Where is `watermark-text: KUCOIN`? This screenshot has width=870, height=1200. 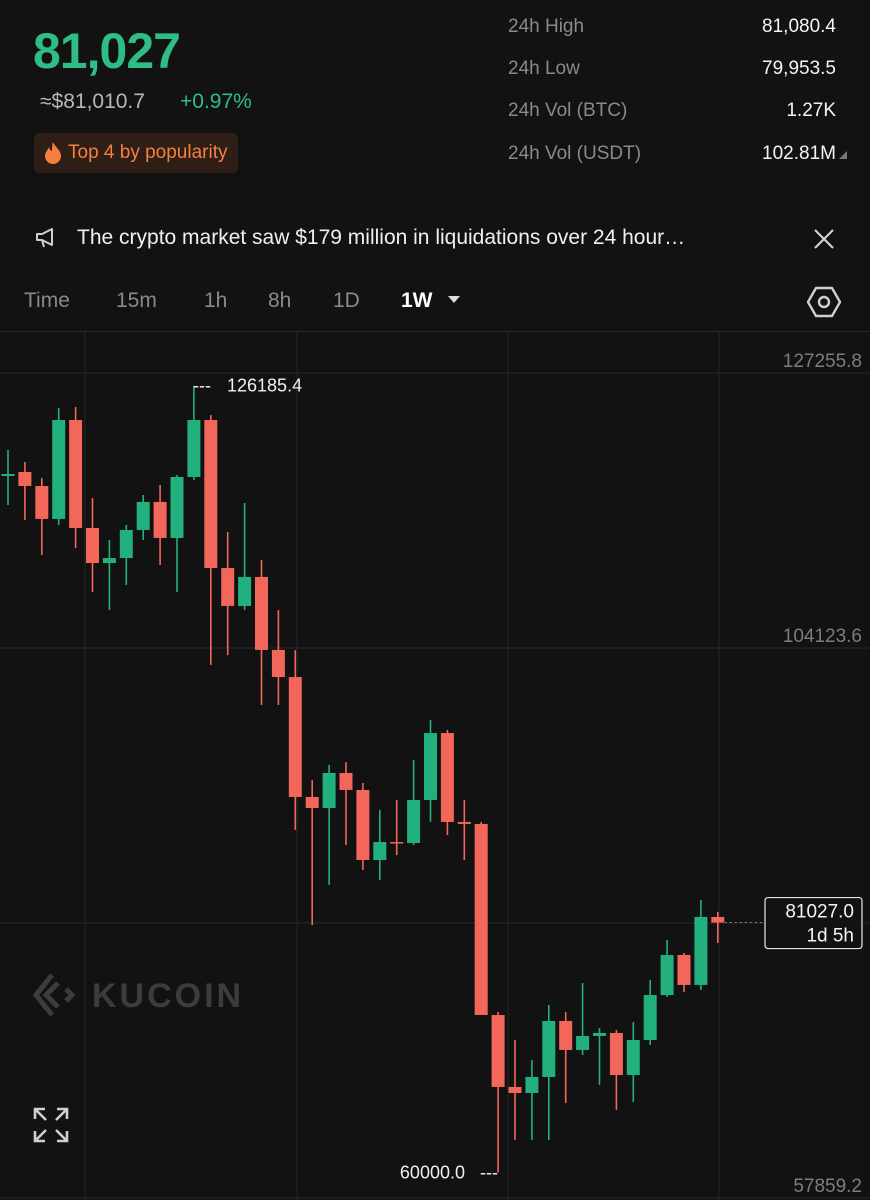 watermark-text: KUCOIN is located at coordinates (168, 996).